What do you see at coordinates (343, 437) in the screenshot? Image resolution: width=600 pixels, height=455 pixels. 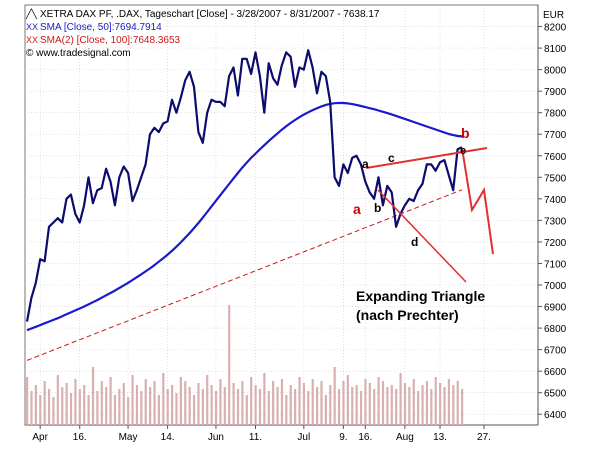 I see `x-tick-label: 9.` at bounding box center [343, 437].